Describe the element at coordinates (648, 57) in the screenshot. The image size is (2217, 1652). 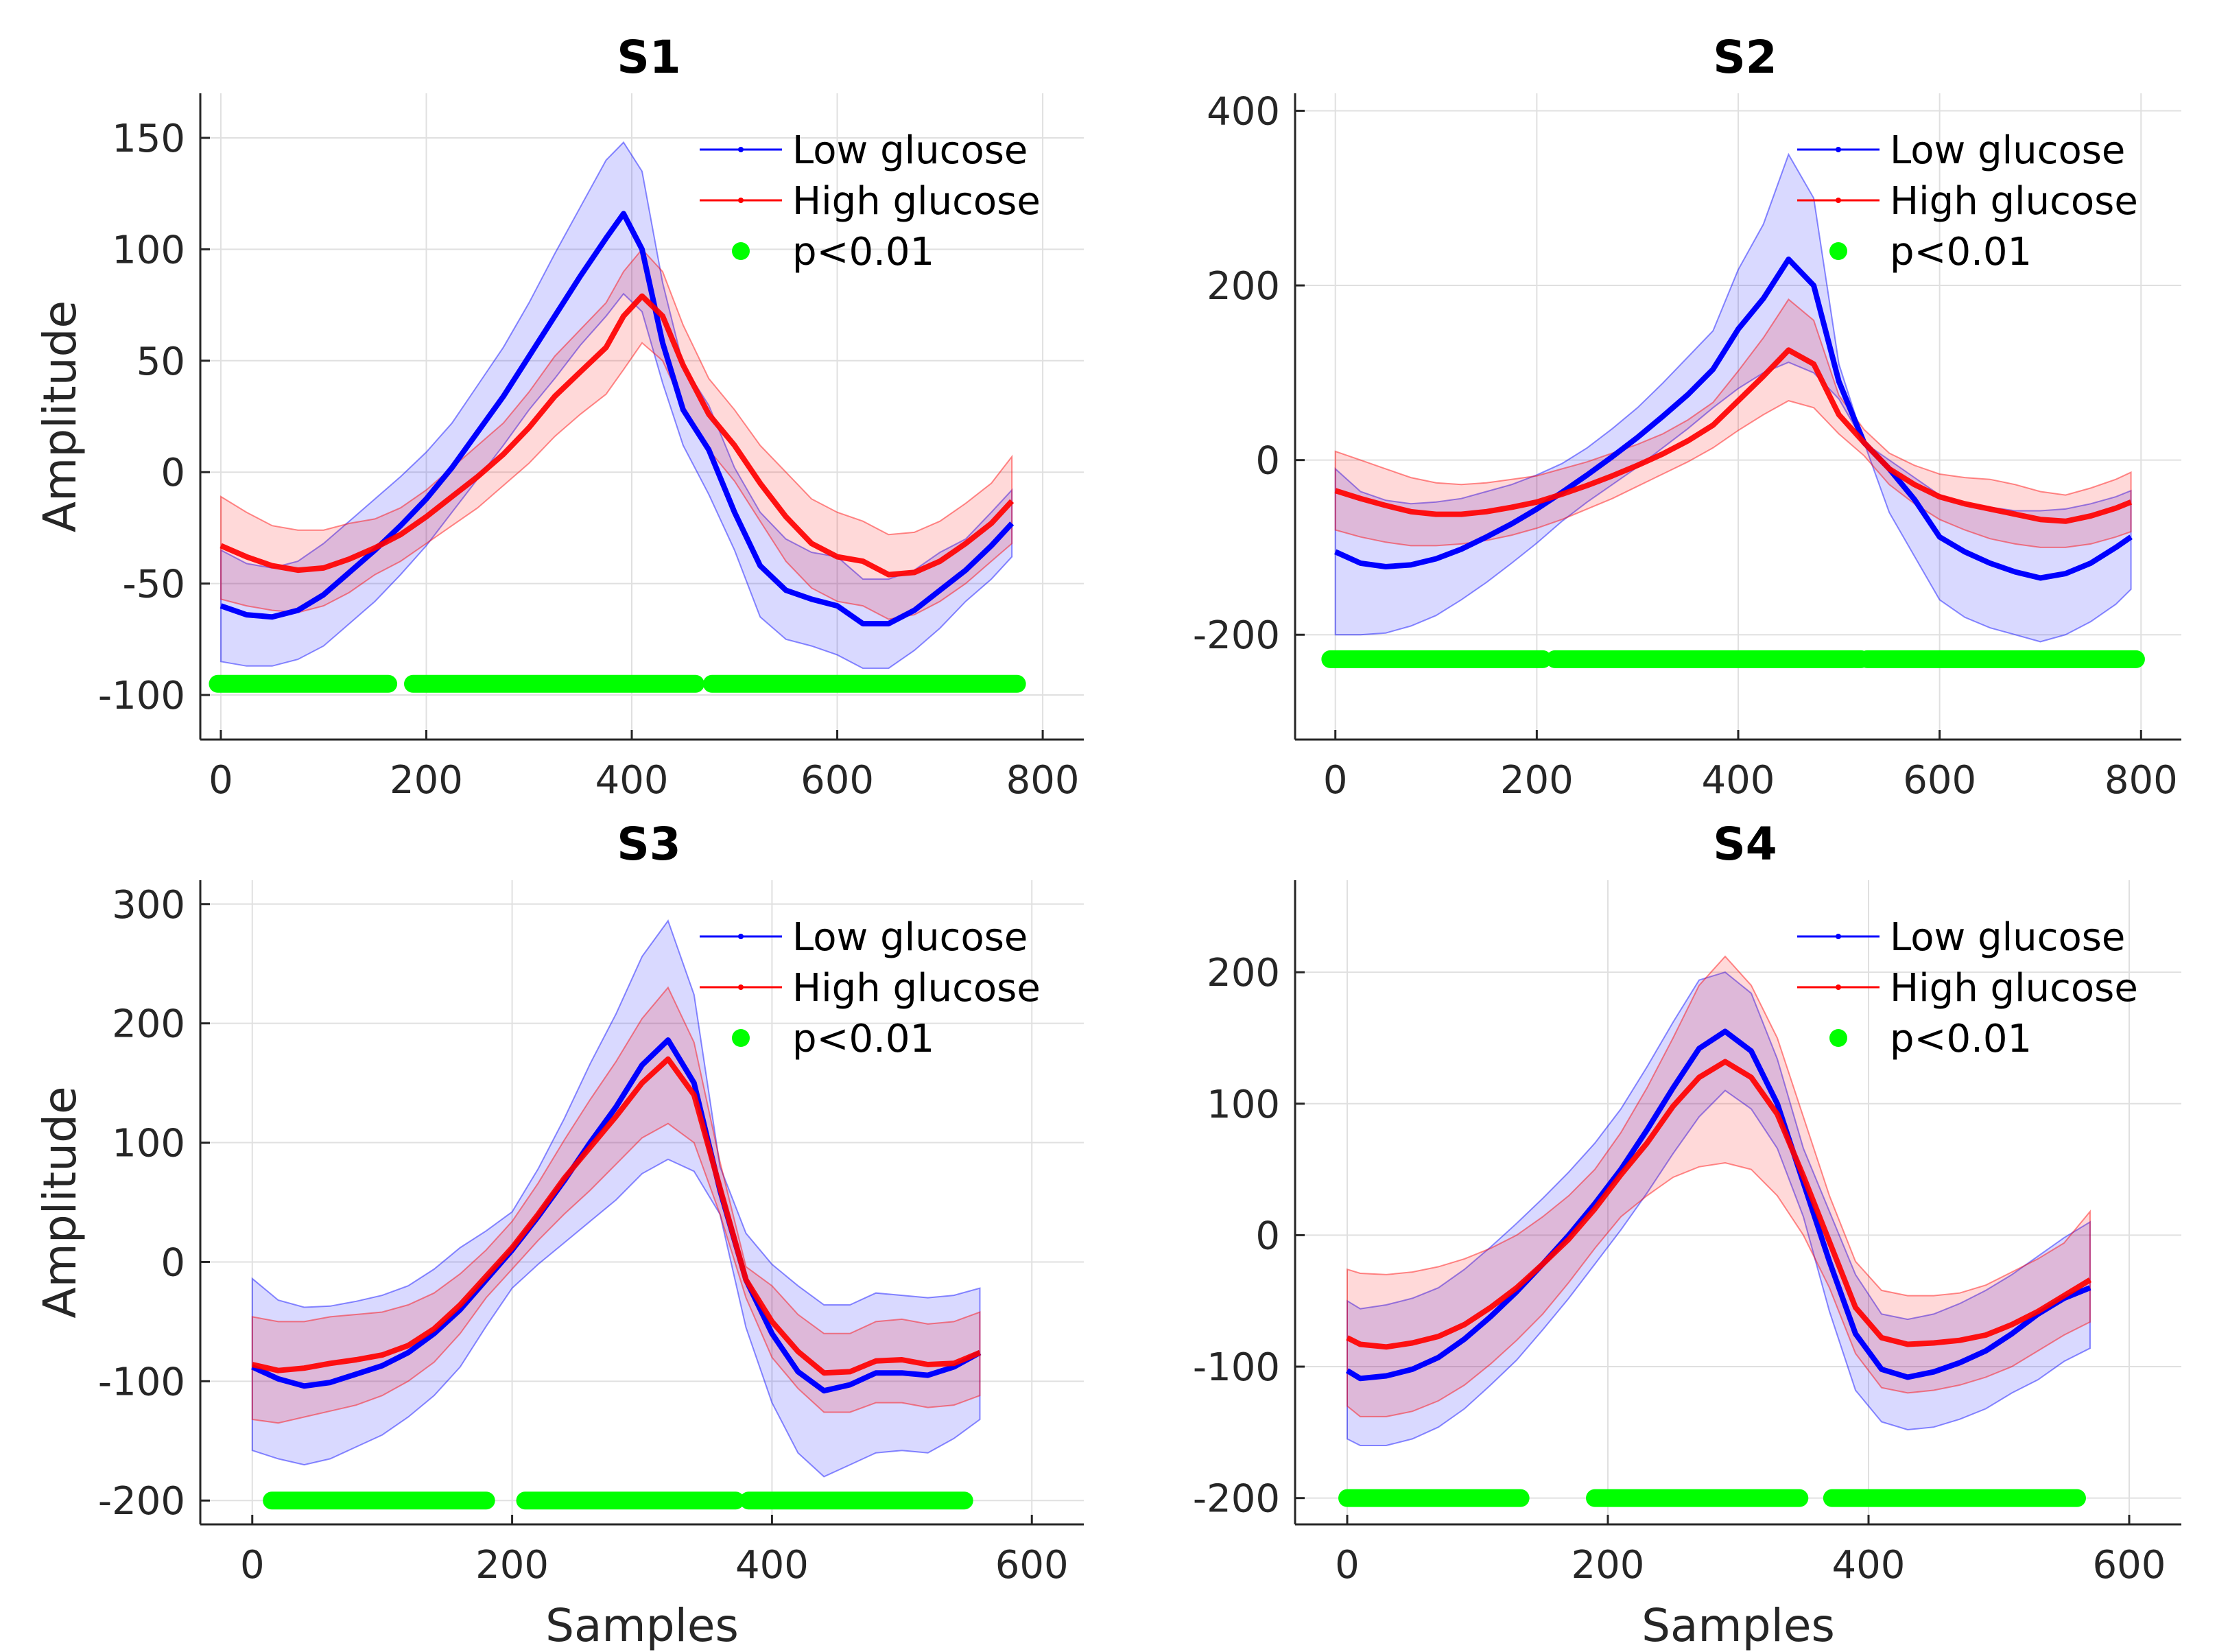
I see `panel-title: S1` at that location.